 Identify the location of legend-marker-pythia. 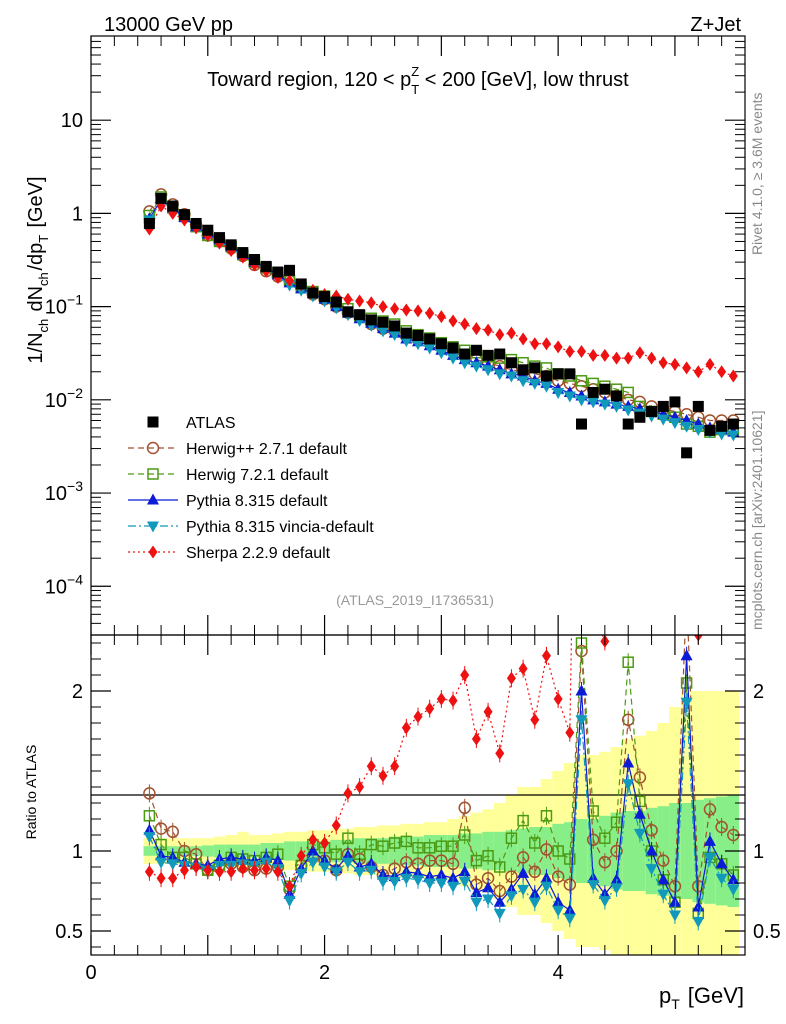
(153, 499).